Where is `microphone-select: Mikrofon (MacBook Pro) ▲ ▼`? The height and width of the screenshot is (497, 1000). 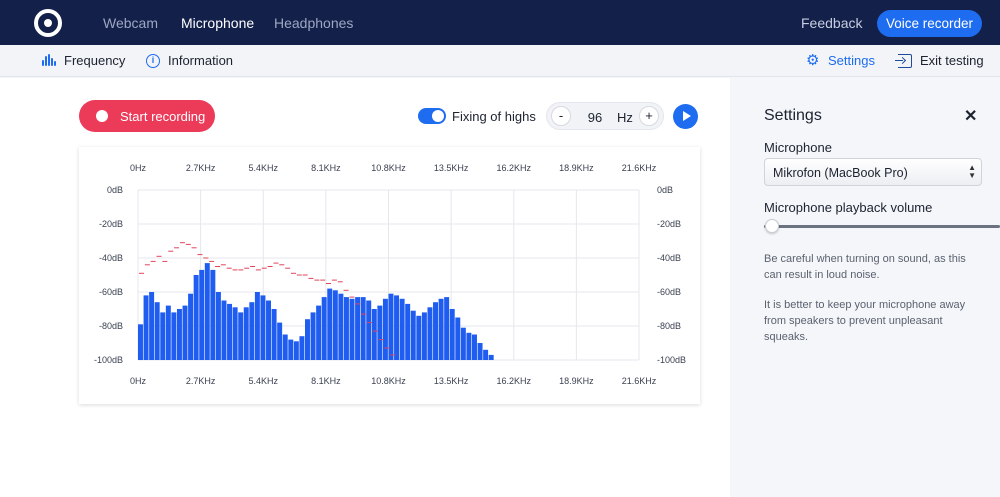
microphone-select: Mikrofon (MacBook Pro) ▲ ▼ is located at coordinates (873, 172).